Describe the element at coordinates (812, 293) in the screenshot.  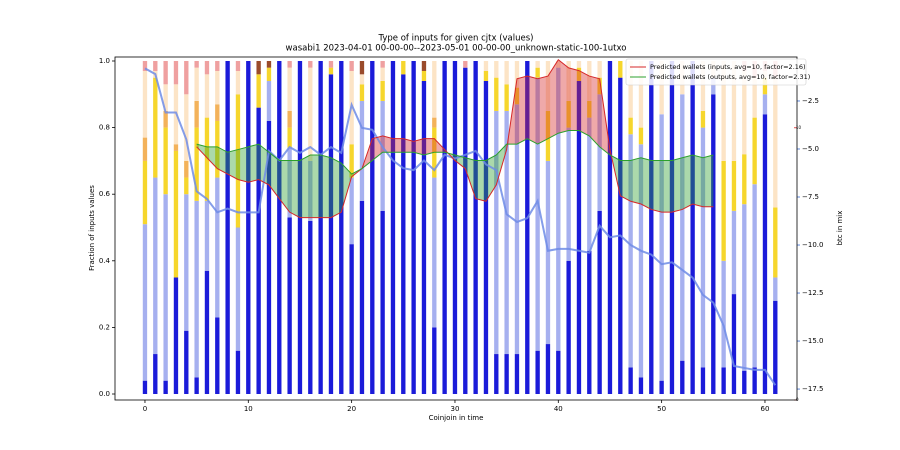
I see `y2-tick-label: −12.5` at that location.